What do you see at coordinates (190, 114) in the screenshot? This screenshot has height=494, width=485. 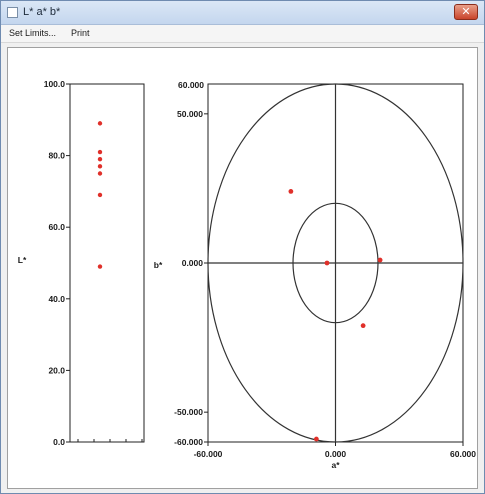 I see `ab-y-tick-label: 50.000` at bounding box center [190, 114].